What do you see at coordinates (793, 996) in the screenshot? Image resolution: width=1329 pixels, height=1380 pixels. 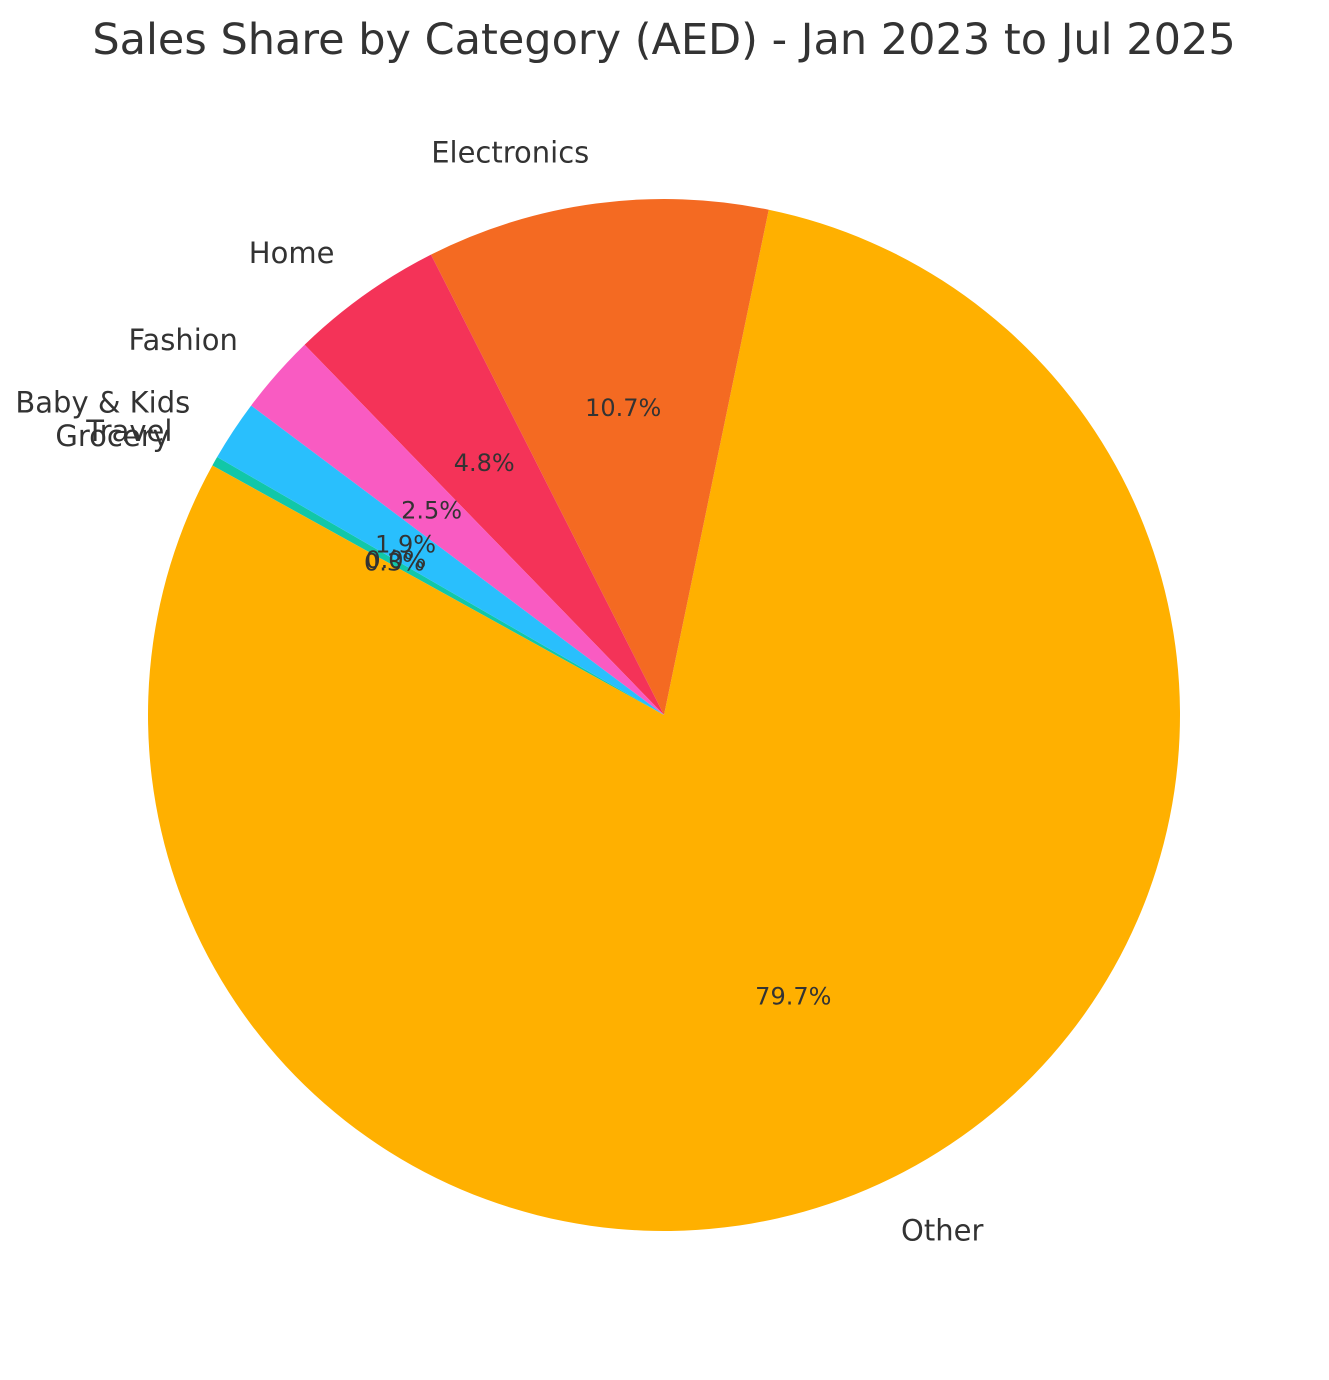 I see `pct-label-other: 79.7%` at bounding box center [793, 996].